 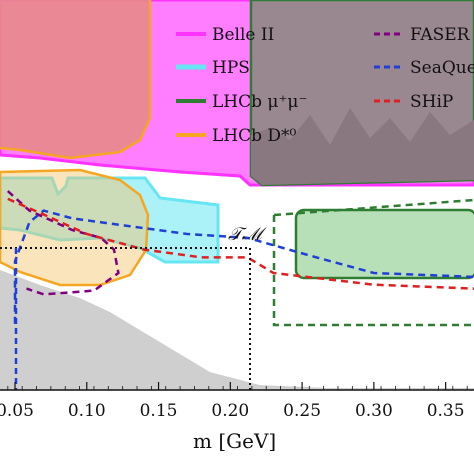 What do you see at coordinates (254, 136) in the screenshot?
I see `legend-label-lhcb-d: LHCb D*⁰` at bounding box center [254, 136].